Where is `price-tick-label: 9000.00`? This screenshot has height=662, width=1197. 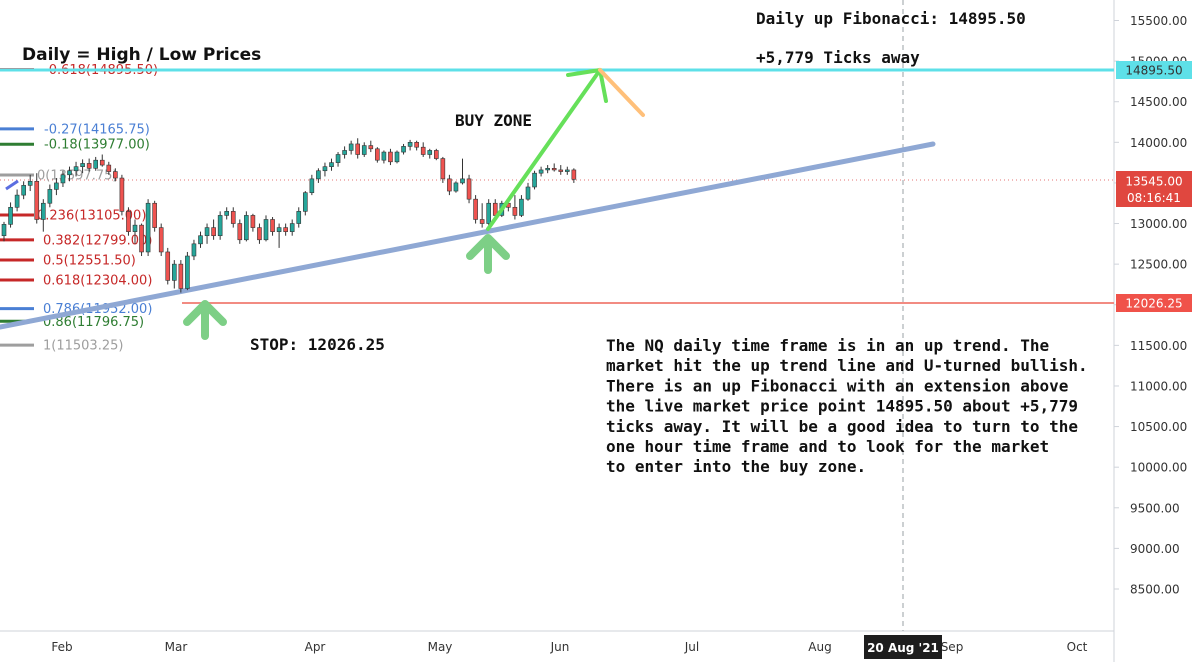 price-tick-label: 9000.00 is located at coordinates (1155, 549).